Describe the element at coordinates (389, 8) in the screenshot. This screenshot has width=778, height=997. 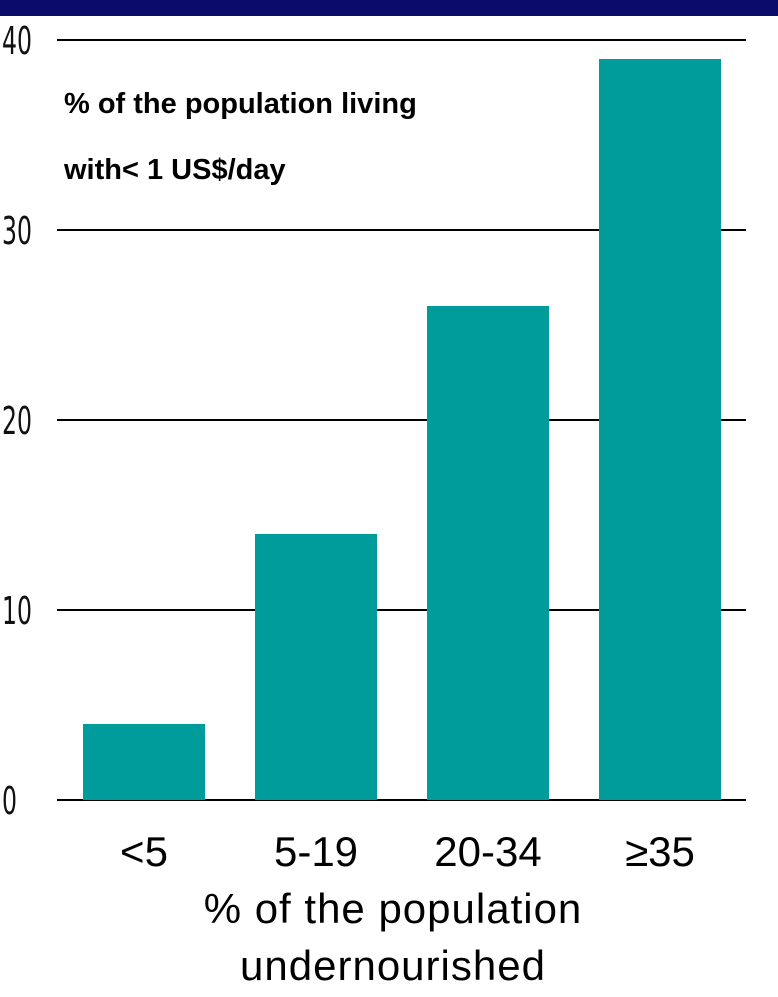
I see `top-frame-band` at that location.